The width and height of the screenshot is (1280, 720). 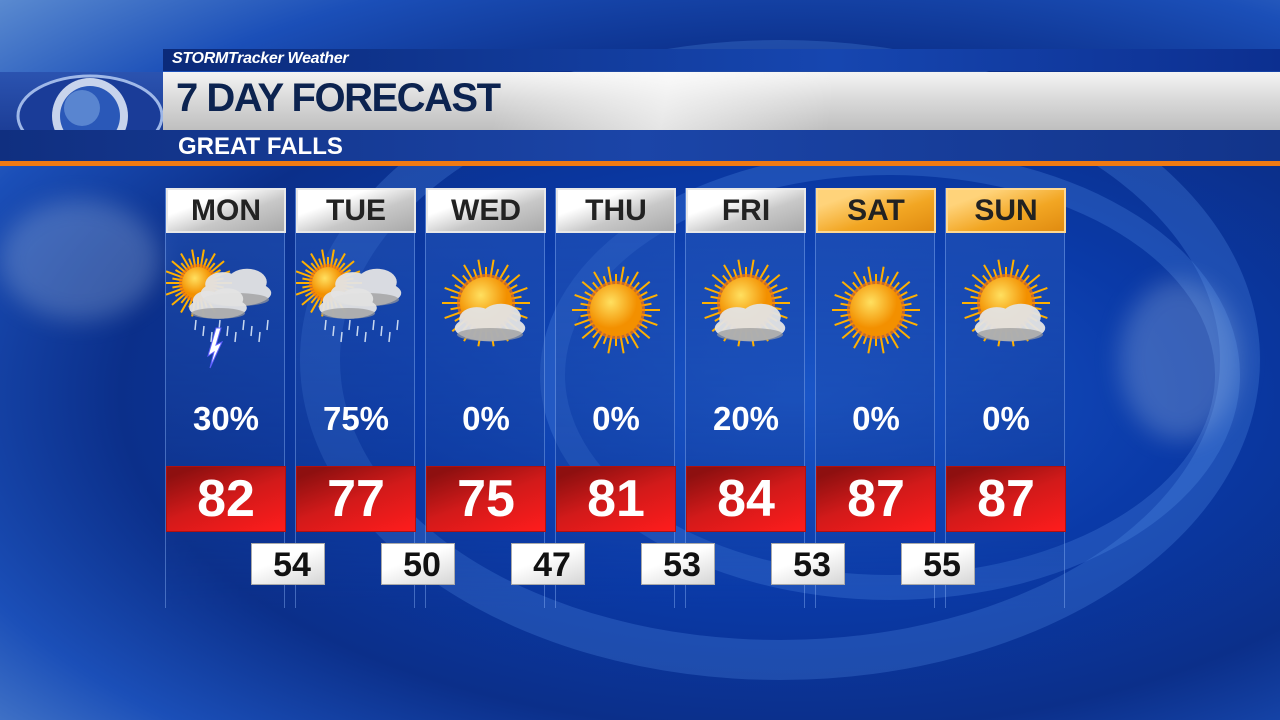 I want to click on partly-sunny-thunderstorm-icon, so click(x=225, y=313).